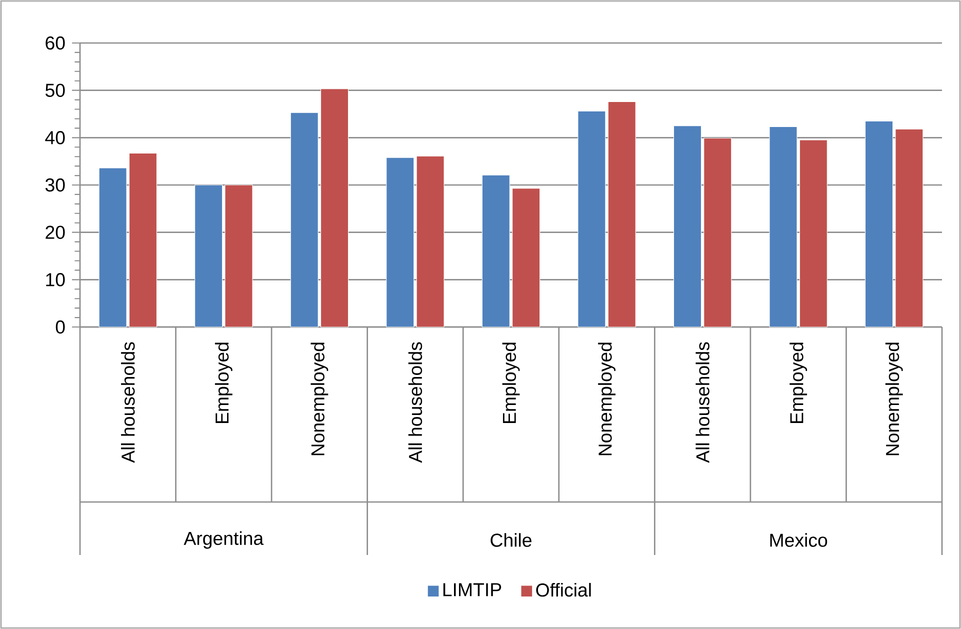  Describe the element at coordinates (60, 327) in the screenshot. I see `y-tick-label: 0` at that location.